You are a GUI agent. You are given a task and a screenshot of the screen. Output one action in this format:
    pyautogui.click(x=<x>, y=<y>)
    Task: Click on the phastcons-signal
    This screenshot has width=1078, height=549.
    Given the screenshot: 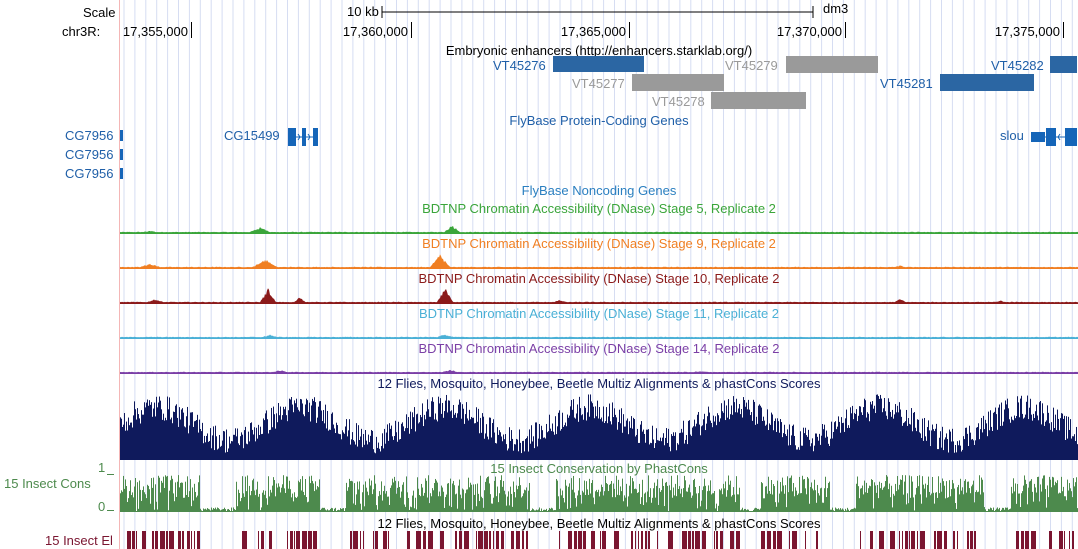 What is the action you would take?
    pyautogui.click(x=599, y=493)
    